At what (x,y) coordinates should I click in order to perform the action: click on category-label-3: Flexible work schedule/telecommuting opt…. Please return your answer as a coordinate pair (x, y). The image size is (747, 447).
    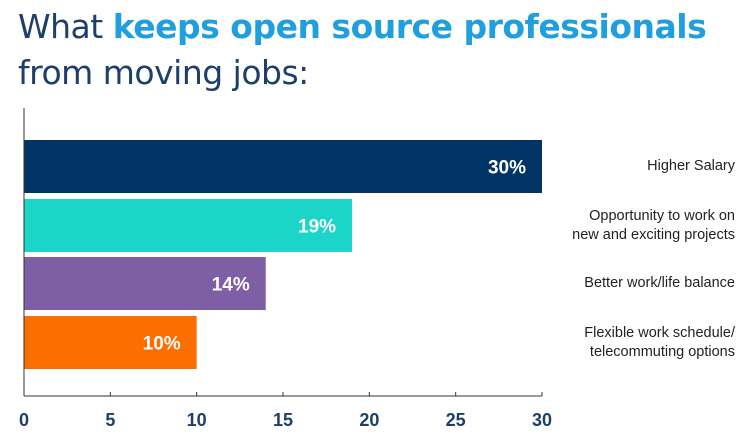
    Looking at the image, I should click on (635, 343).